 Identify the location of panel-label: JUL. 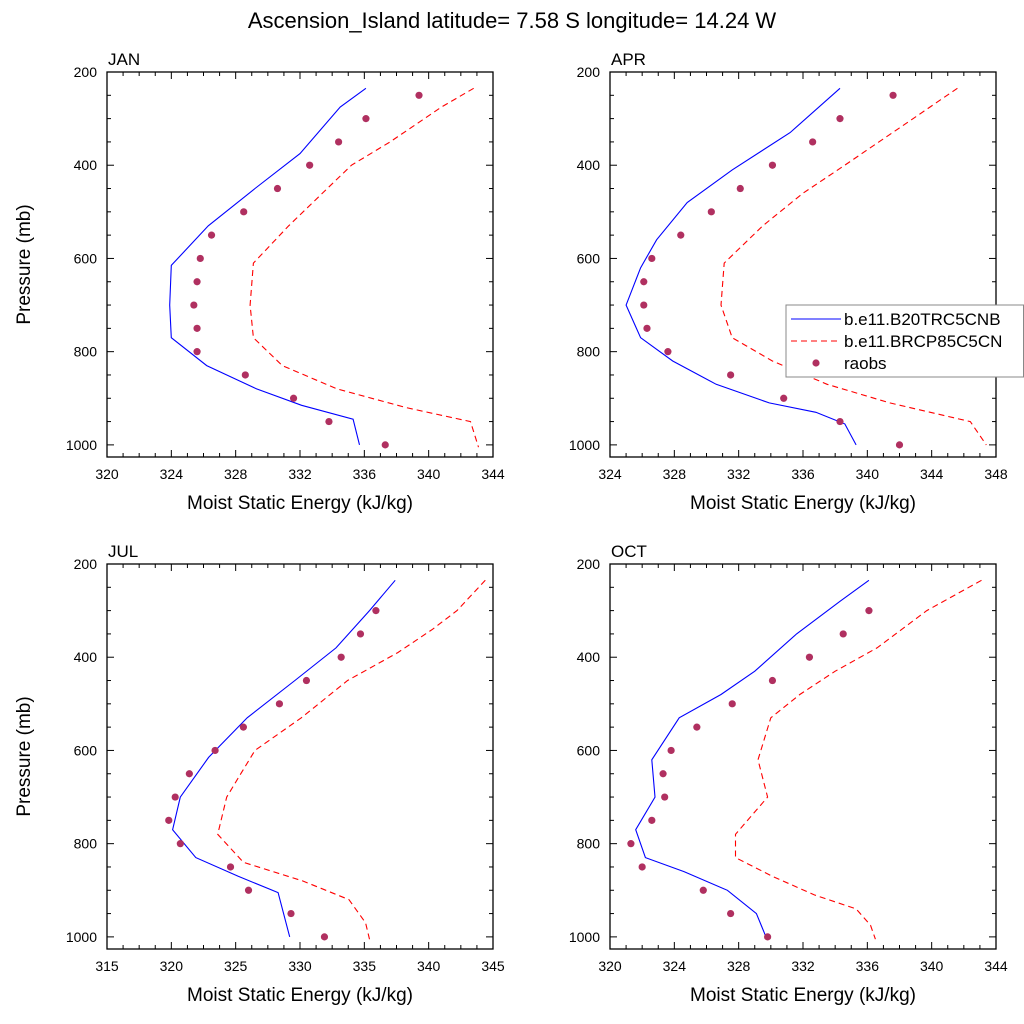
(123, 551).